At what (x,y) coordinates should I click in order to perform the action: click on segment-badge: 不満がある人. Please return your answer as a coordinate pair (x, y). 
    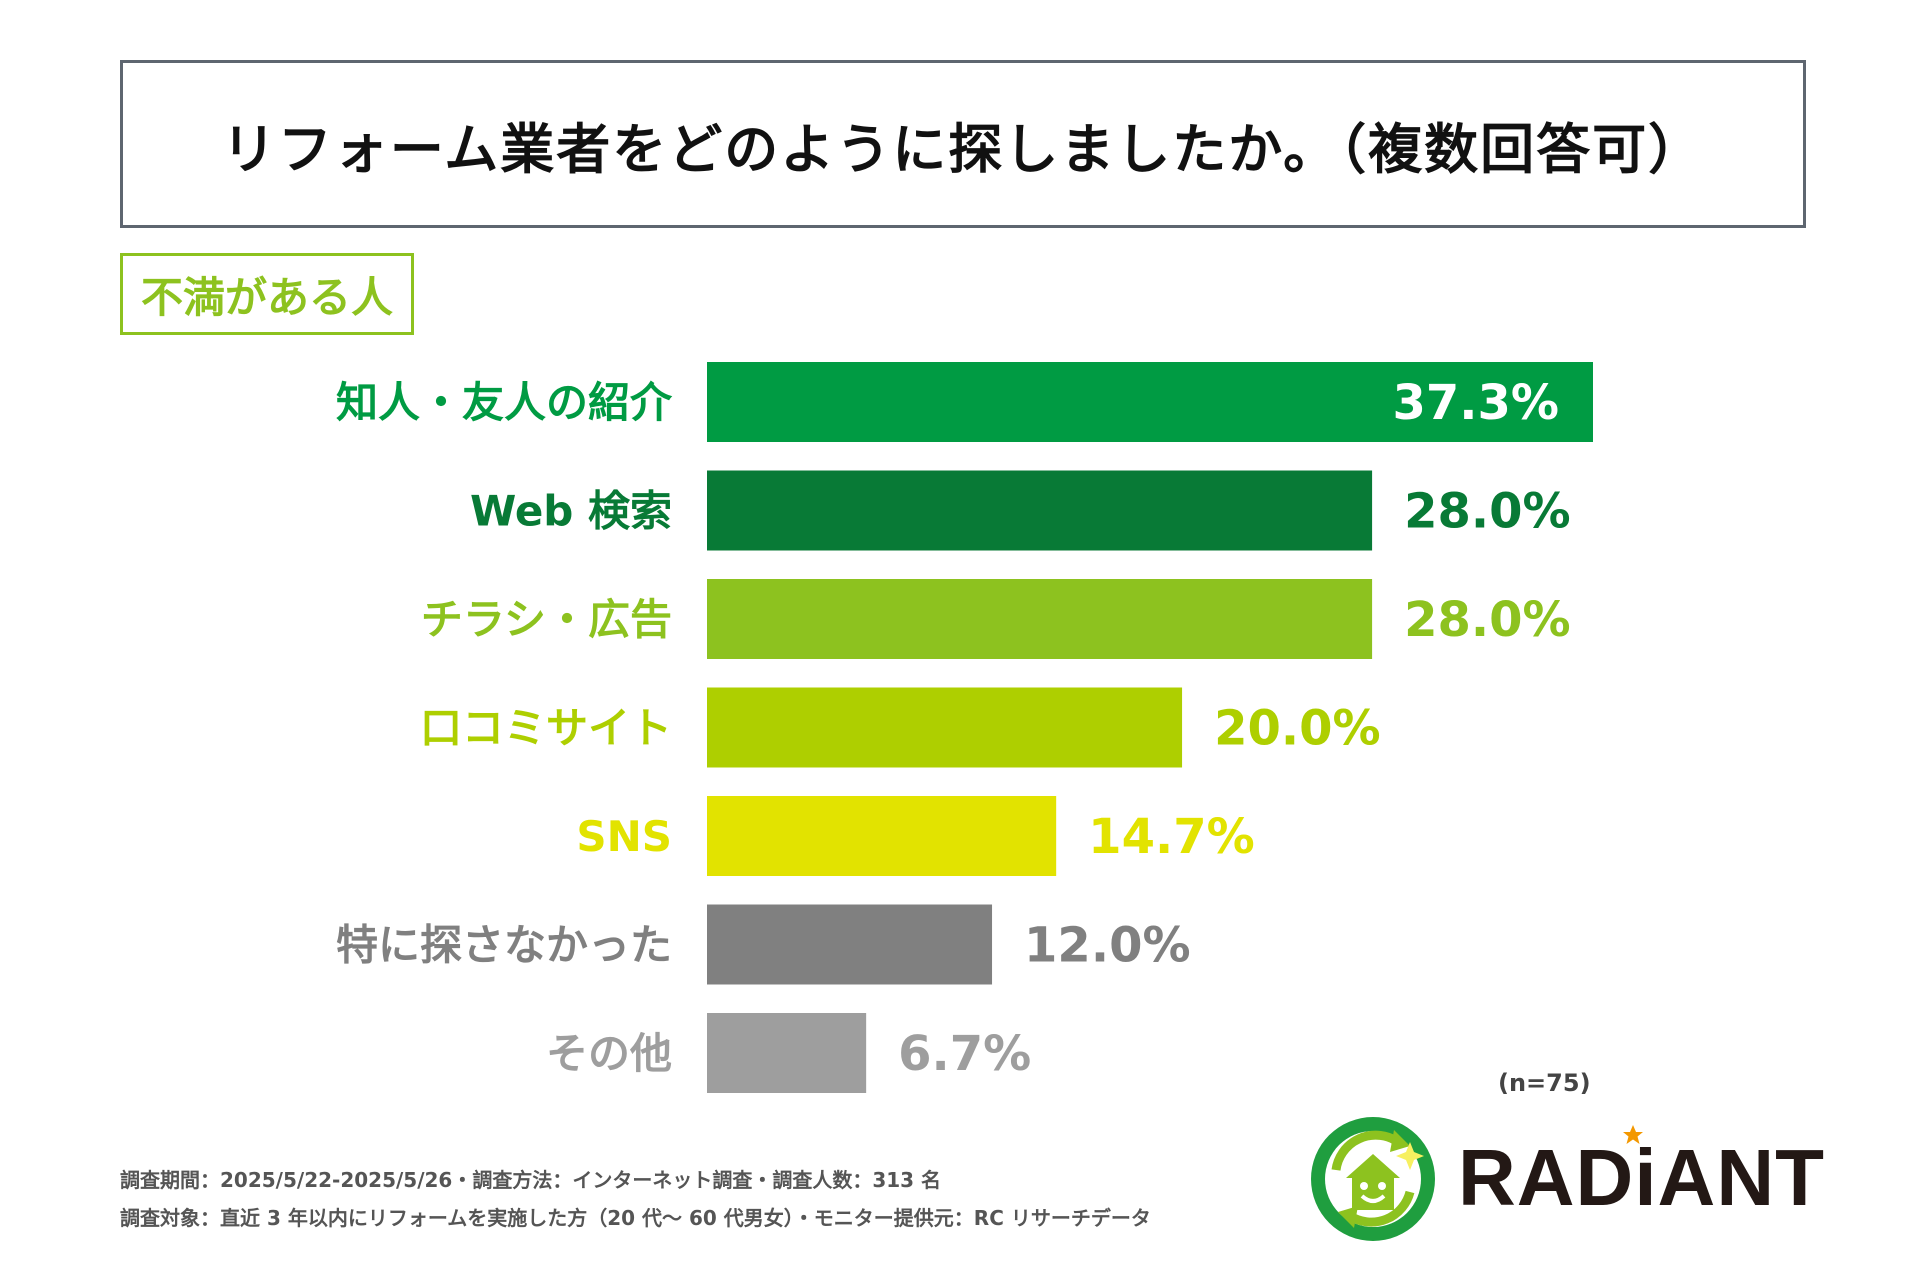
    Looking at the image, I should click on (267, 294).